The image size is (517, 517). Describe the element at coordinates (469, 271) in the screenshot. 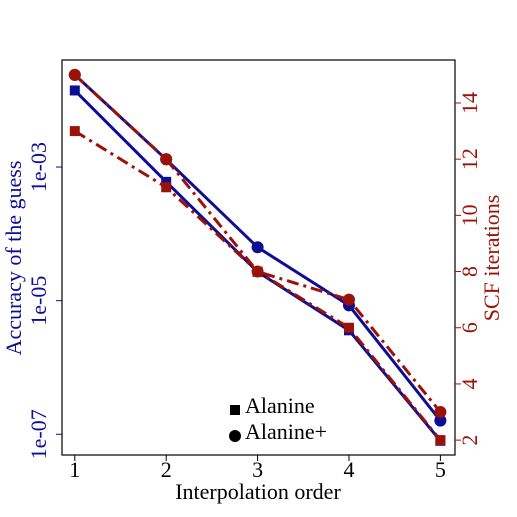

I see `y2-tick-label: 8` at that location.